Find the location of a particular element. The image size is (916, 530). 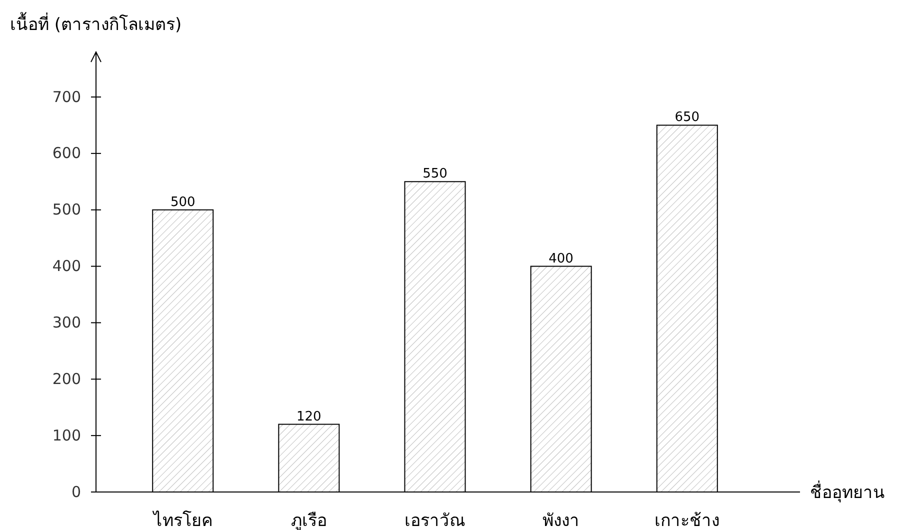

y-tick-label: 300 is located at coordinates (66, 323).